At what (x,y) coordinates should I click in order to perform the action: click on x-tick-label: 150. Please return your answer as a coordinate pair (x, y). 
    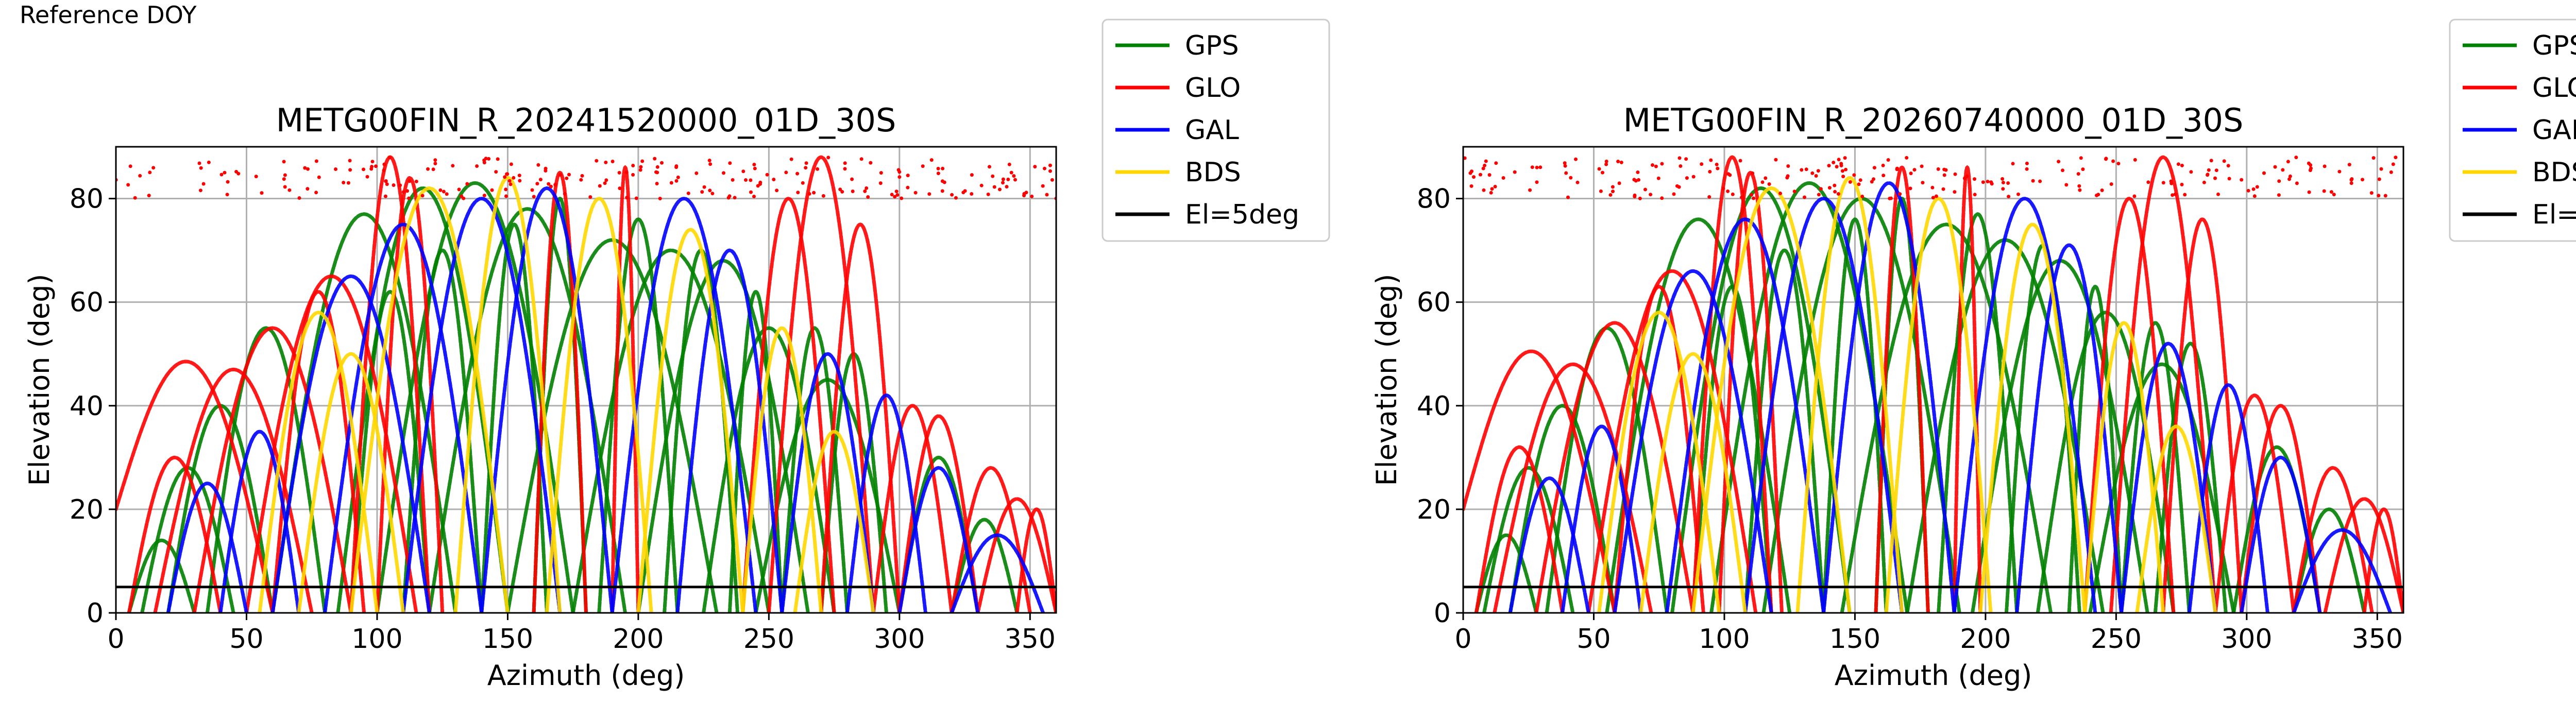
    Looking at the image, I should click on (1854, 639).